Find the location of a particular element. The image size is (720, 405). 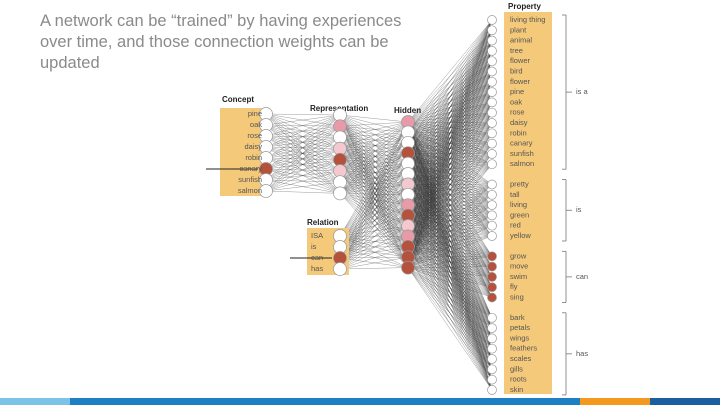

relation-label: Relation is located at coordinates (323, 222).